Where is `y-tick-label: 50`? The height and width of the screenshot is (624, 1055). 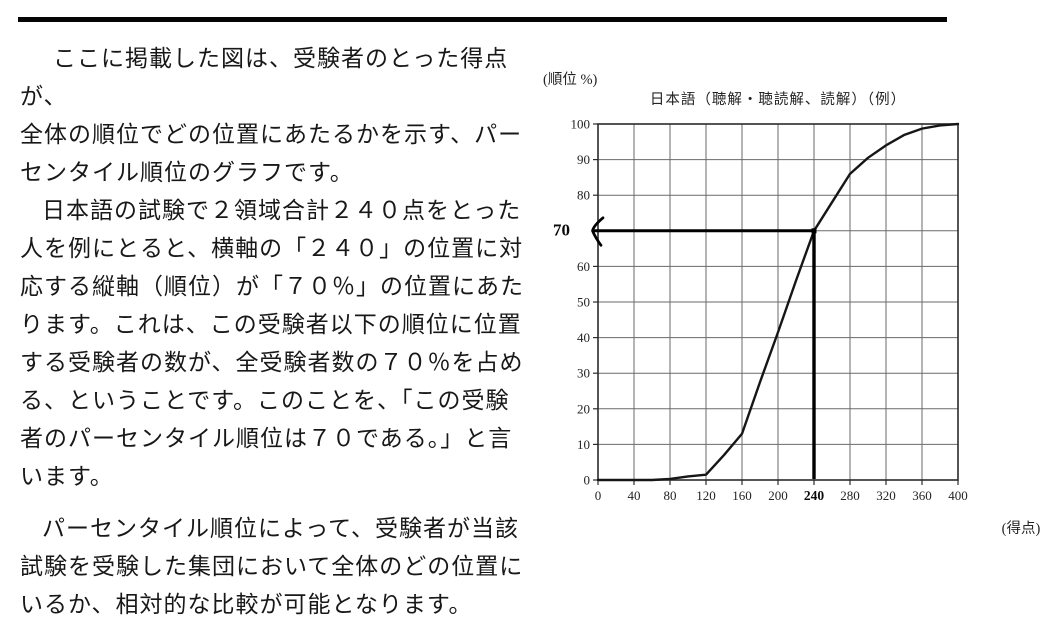 y-tick-label: 50 is located at coordinates (583, 302).